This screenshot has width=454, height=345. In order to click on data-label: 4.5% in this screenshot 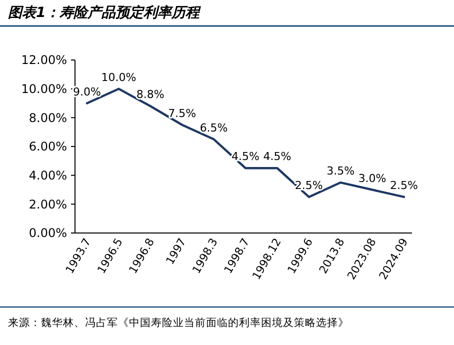, I will do `click(277, 157)`.